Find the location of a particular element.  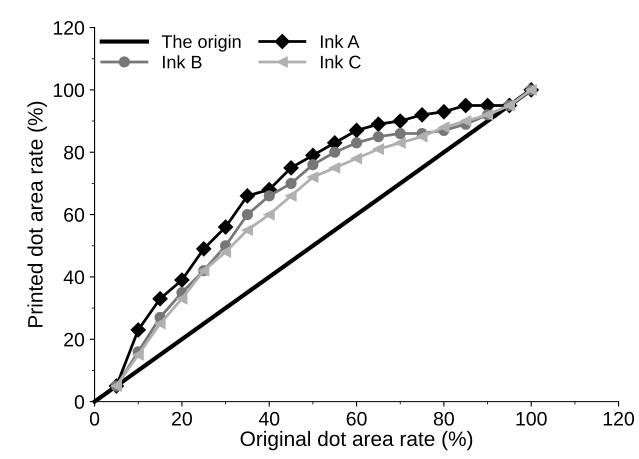

y-tick-label: 20 is located at coordinates (74, 339).